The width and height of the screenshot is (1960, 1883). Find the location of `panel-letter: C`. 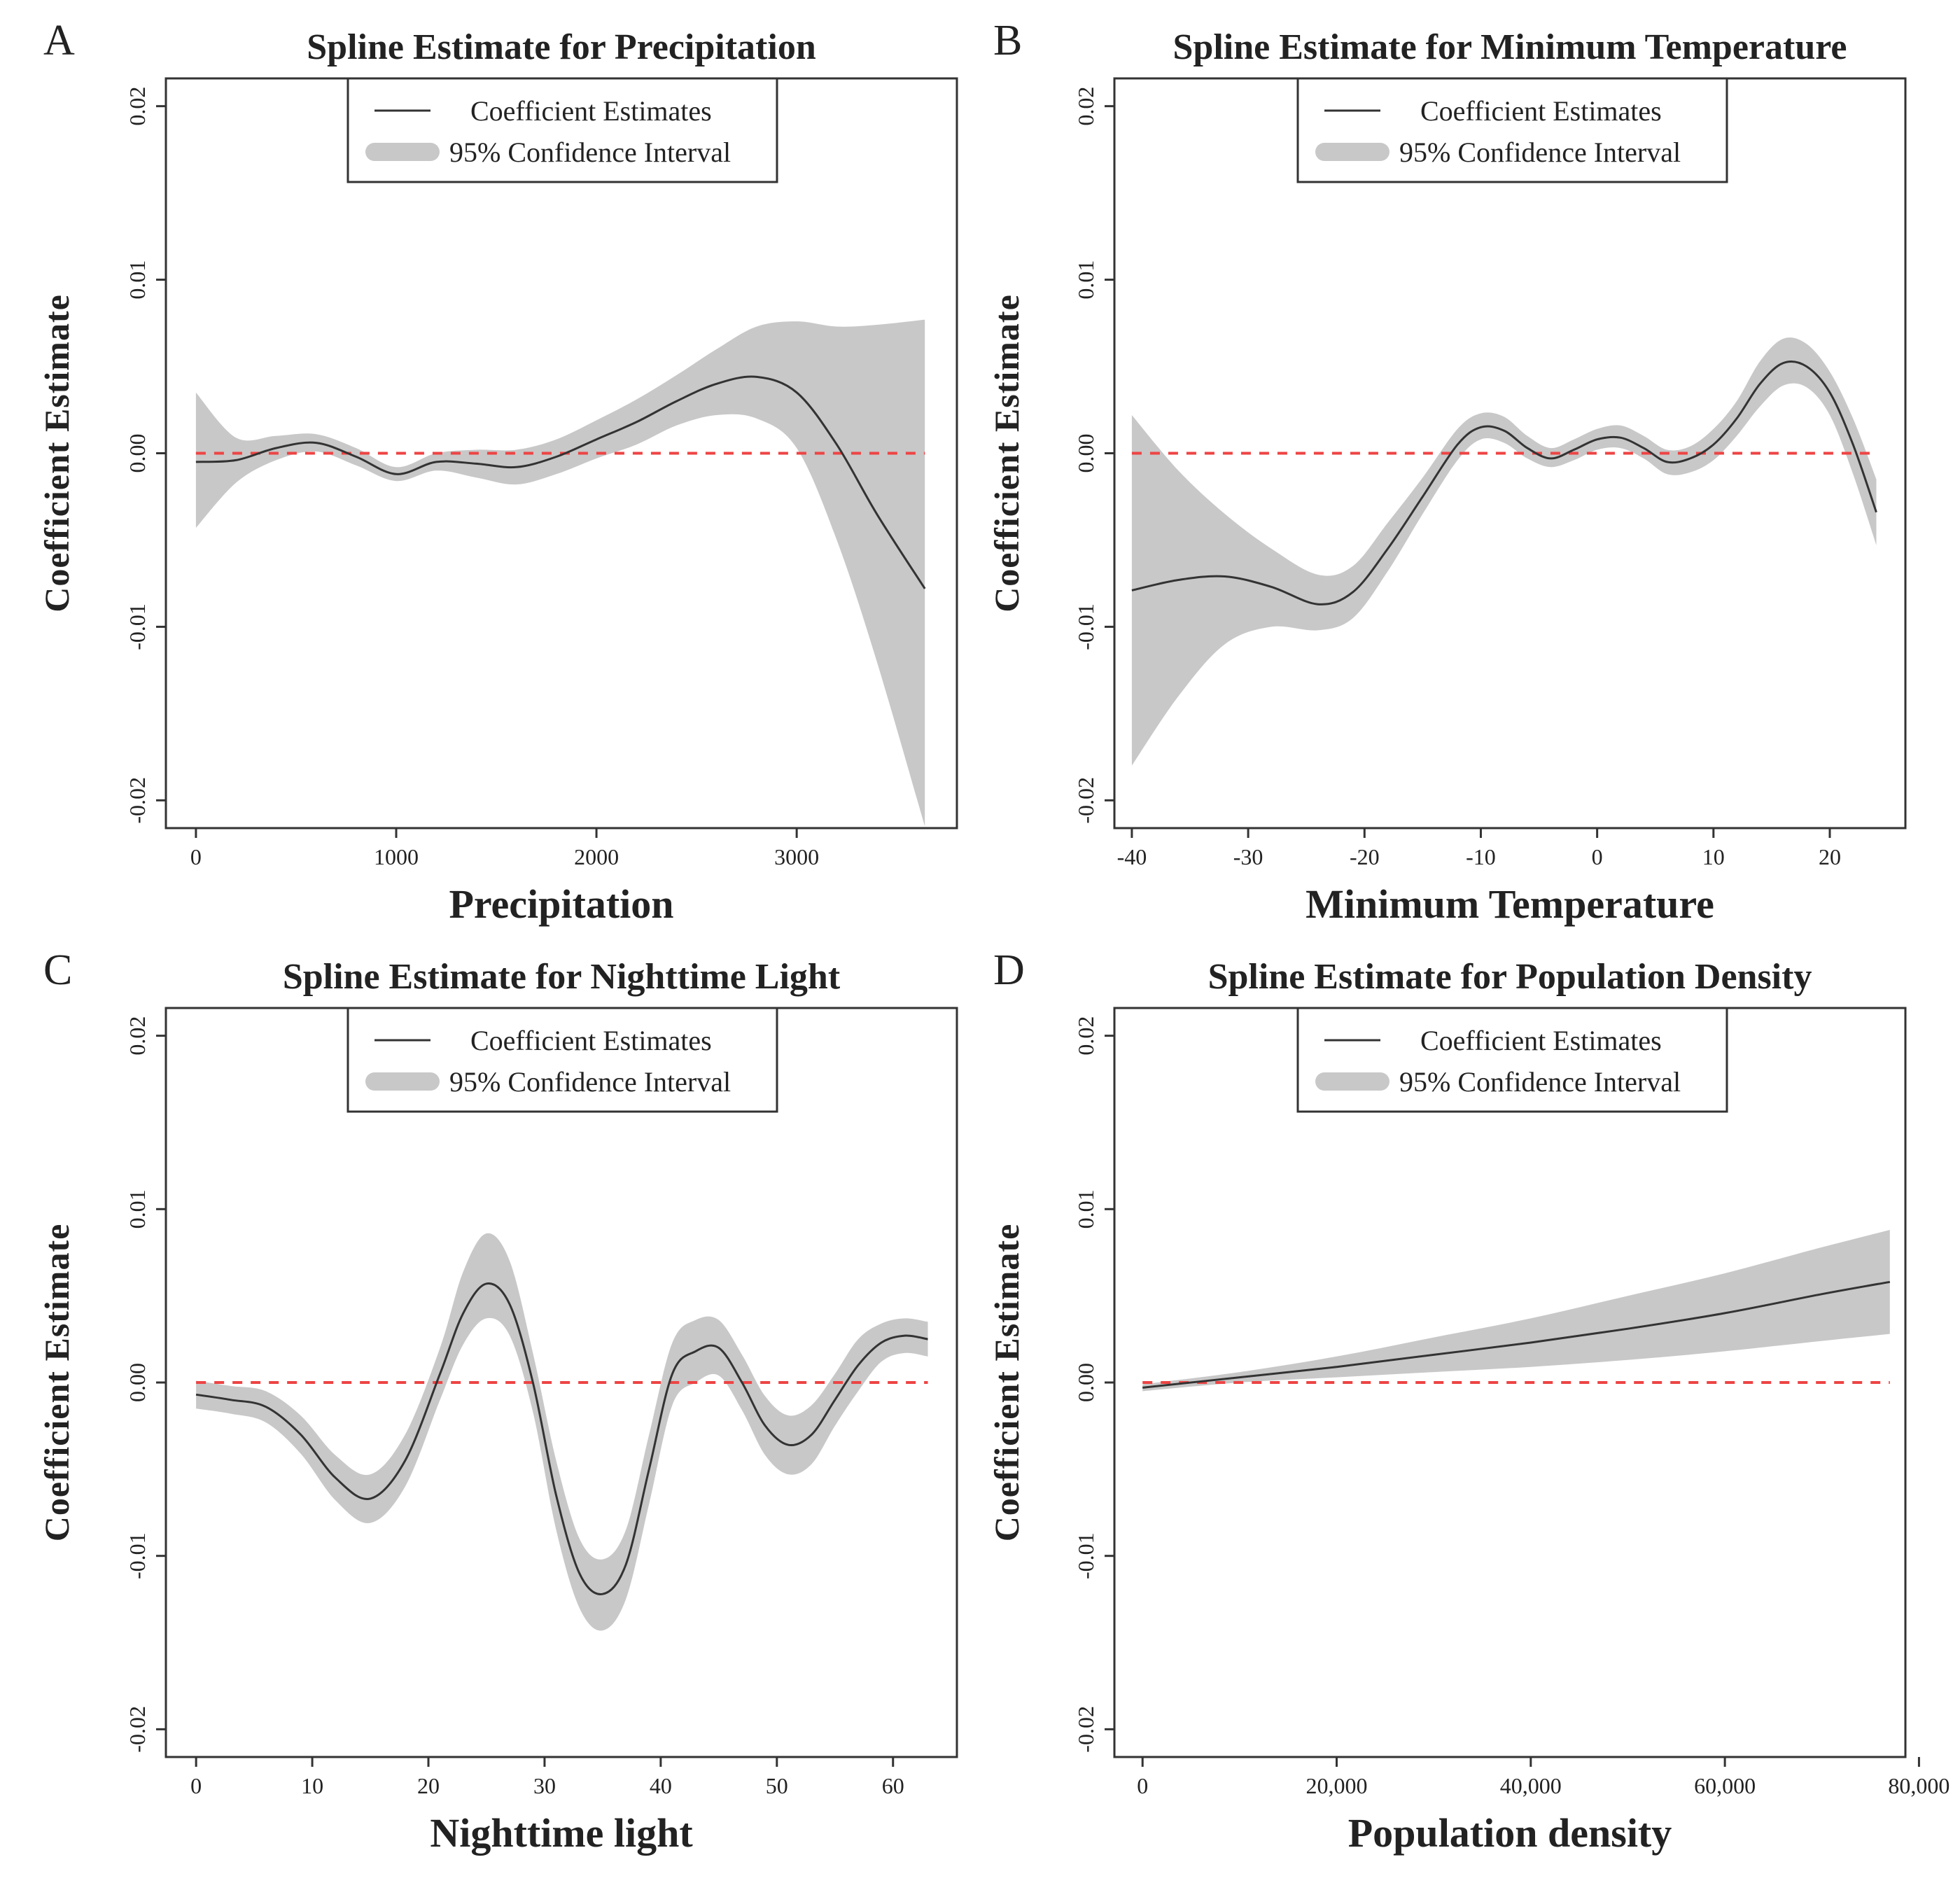

panel-letter: C is located at coordinates (57, 970).